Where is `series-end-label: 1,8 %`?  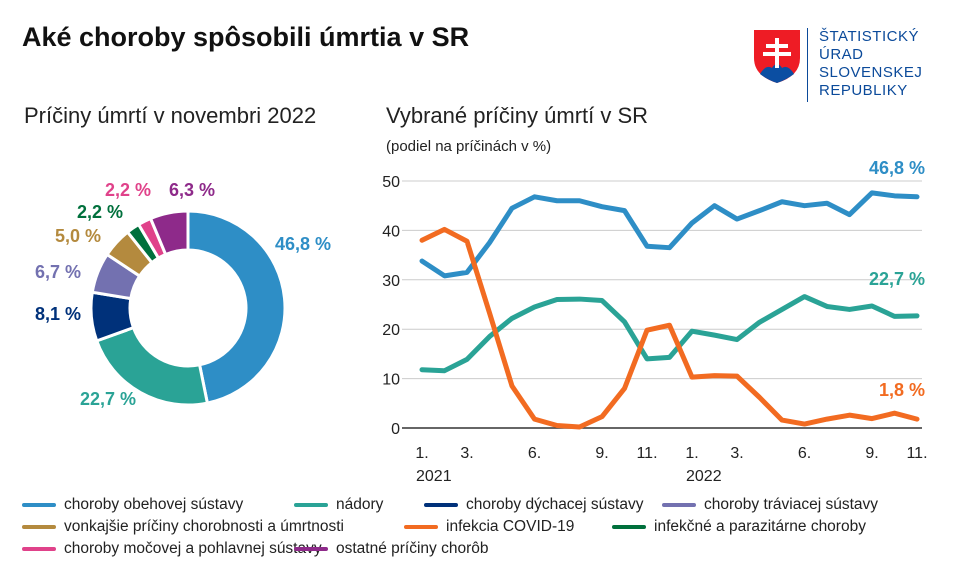
series-end-label: 1,8 % is located at coordinates (902, 390).